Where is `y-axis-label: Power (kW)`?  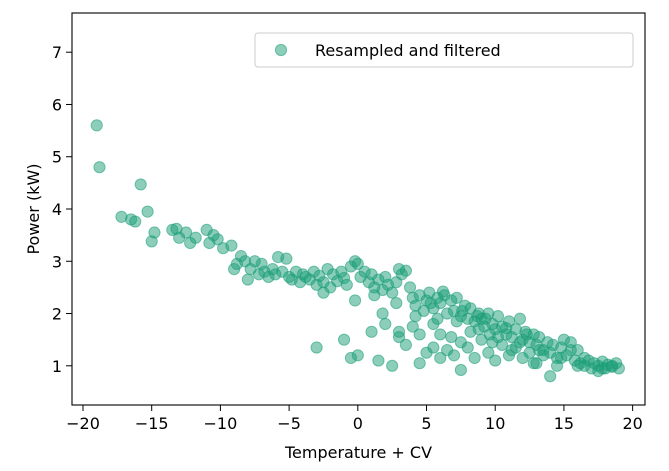 y-axis-label: Power (kW) is located at coordinates (33, 208).